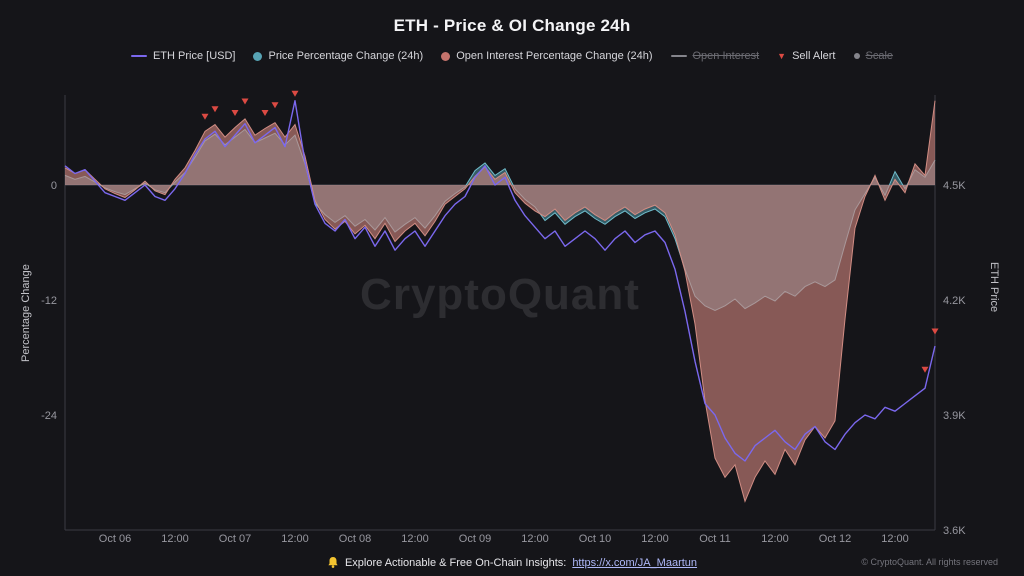  I want to click on svg-text: -24, so click(49, 416).